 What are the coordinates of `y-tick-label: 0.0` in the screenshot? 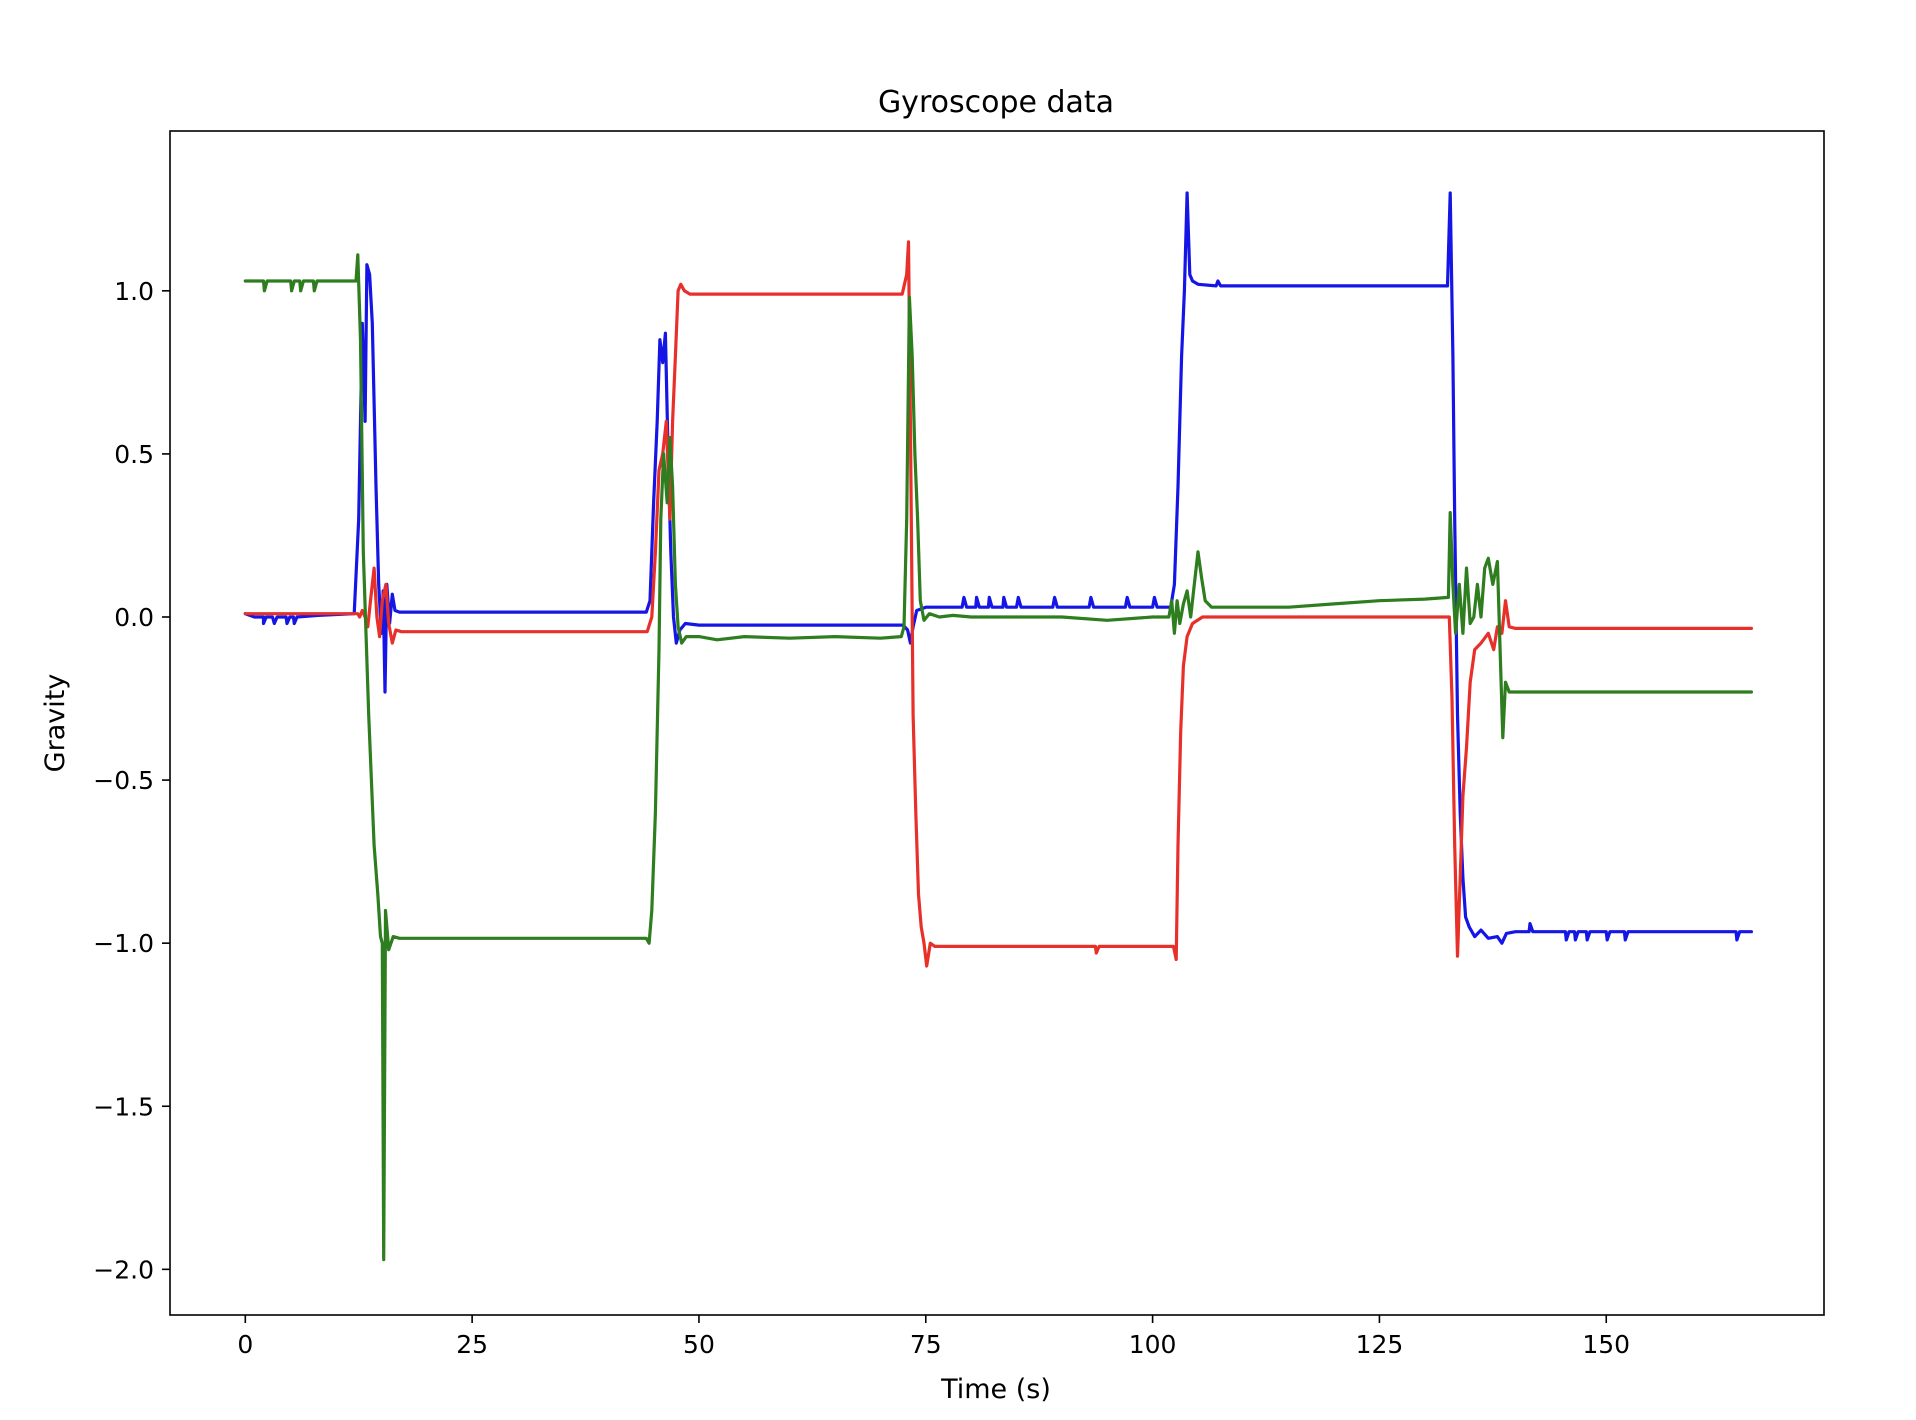 It's located at (134, 617).